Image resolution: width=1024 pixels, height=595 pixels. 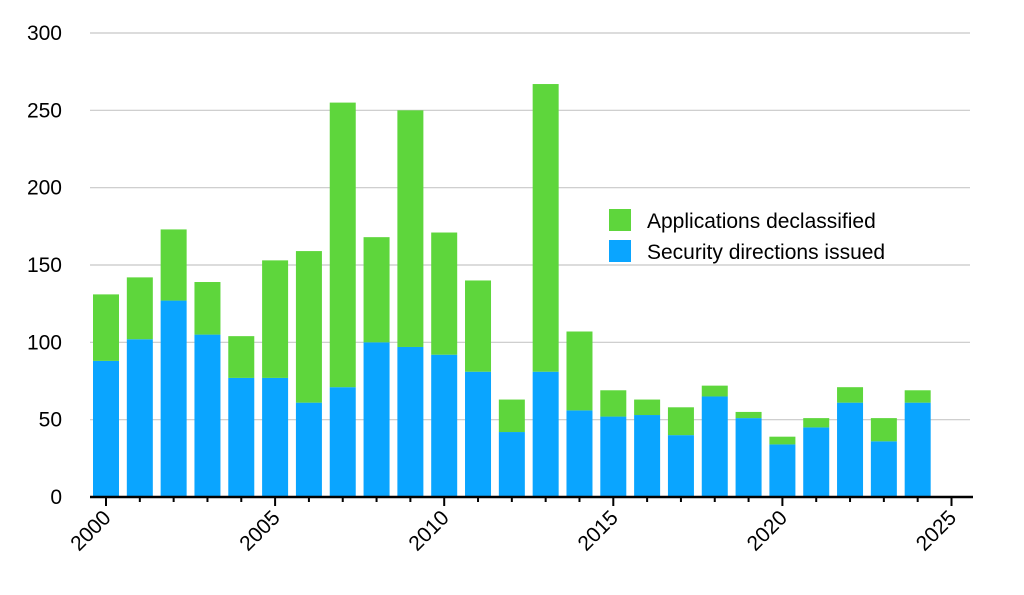 What do you see at coordinates (917, 449) in the screenshot?
I see `bar-security-directions-2024` at bounding box center [917, 449].